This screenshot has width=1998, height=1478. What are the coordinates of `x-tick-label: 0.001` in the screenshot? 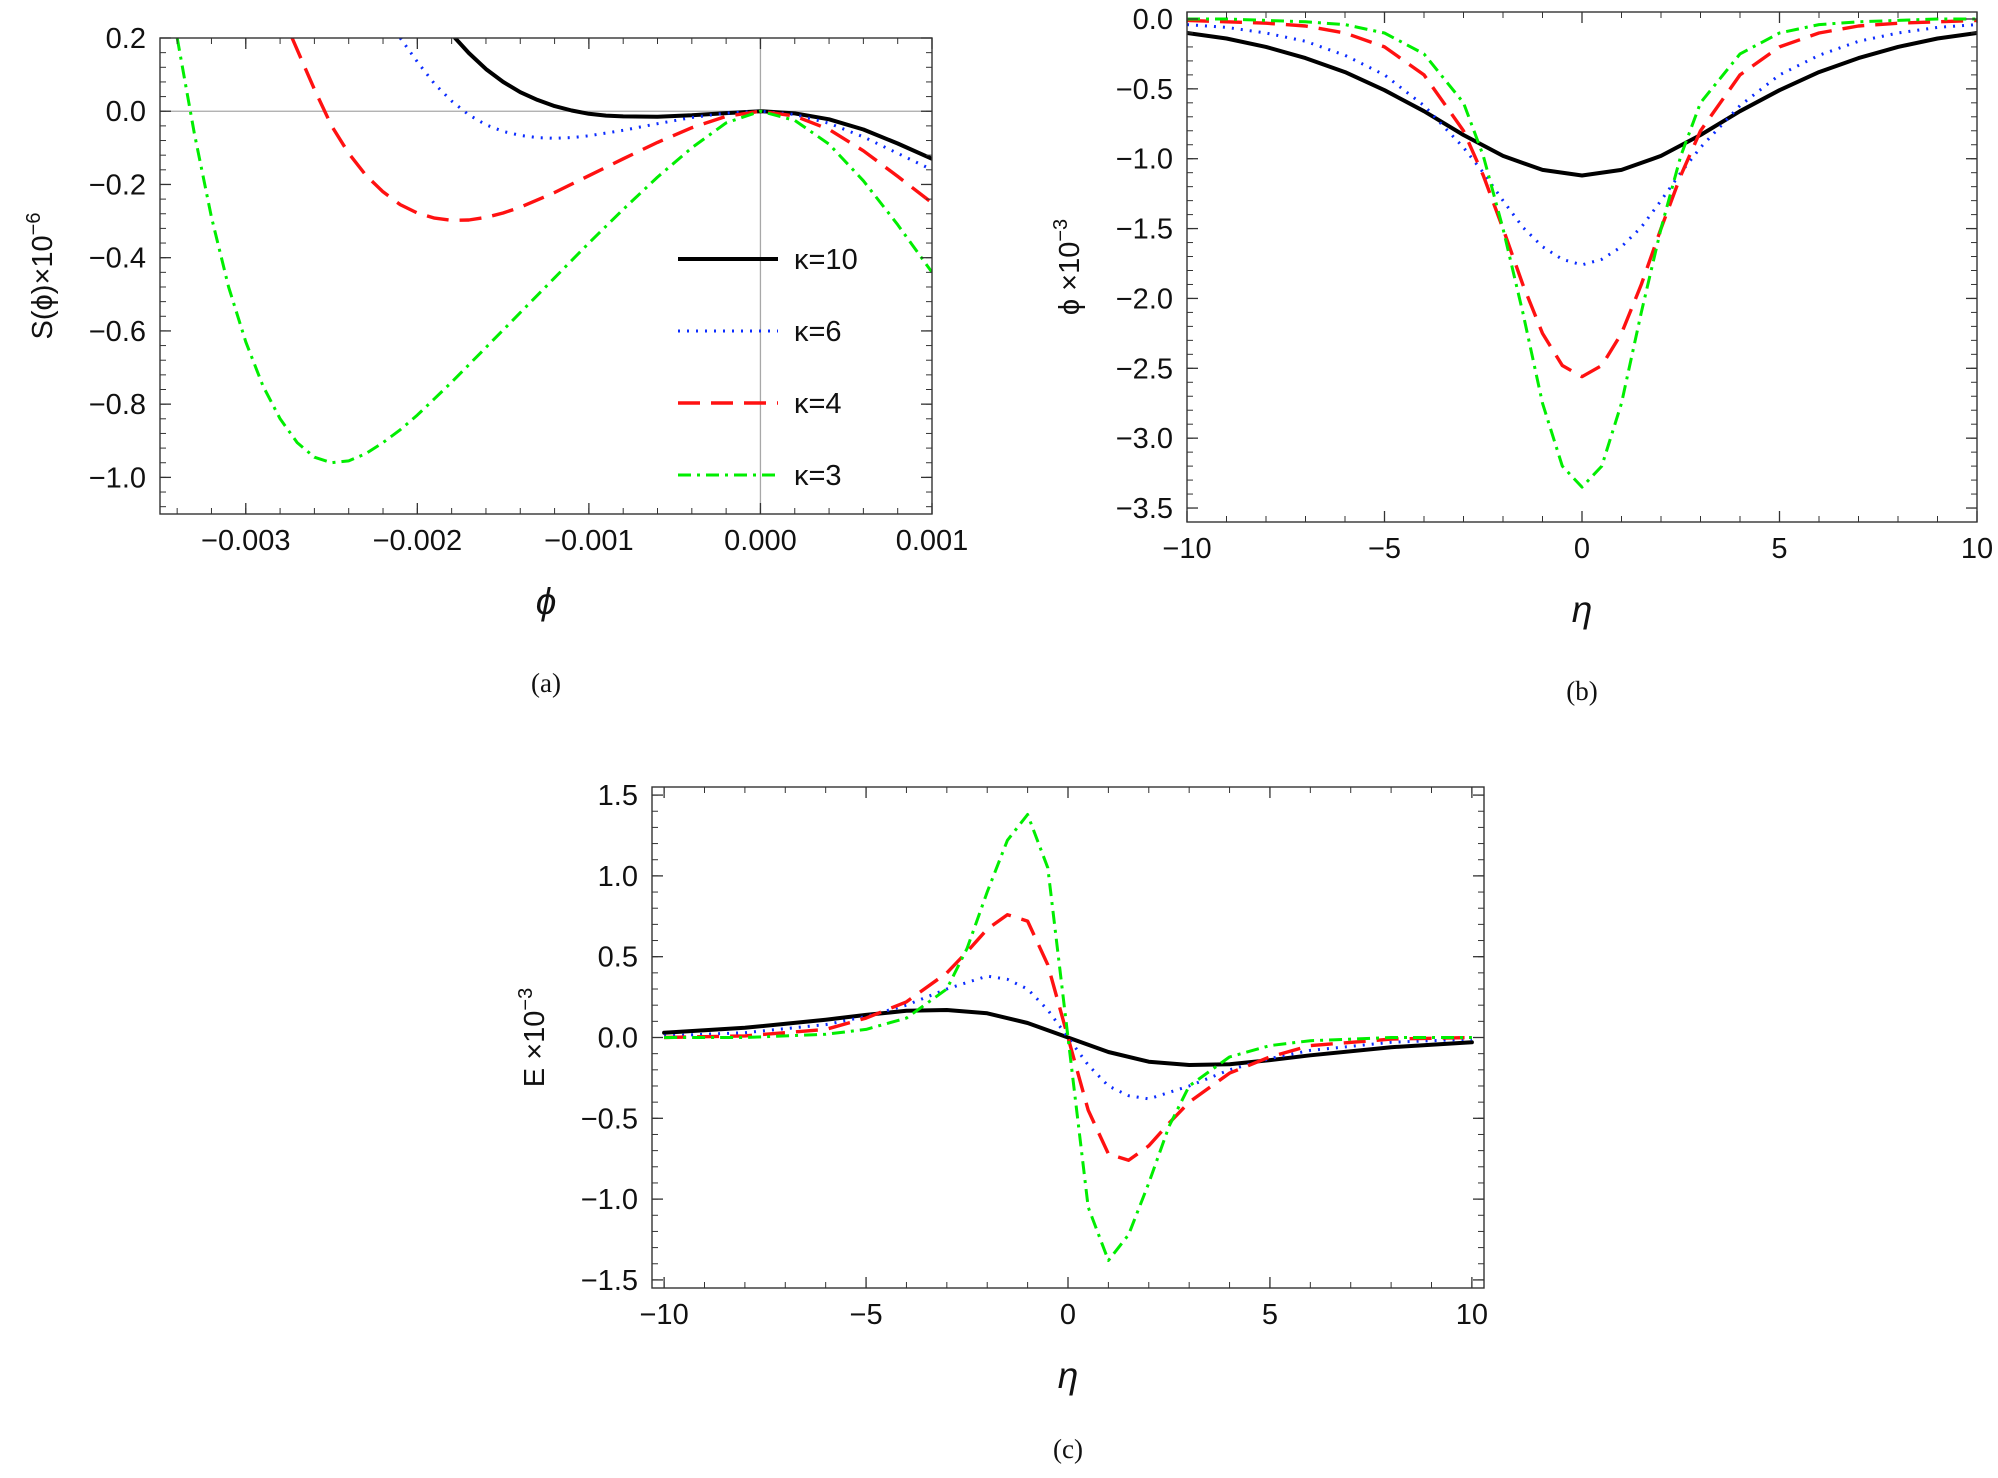 It's located at (932, 541).